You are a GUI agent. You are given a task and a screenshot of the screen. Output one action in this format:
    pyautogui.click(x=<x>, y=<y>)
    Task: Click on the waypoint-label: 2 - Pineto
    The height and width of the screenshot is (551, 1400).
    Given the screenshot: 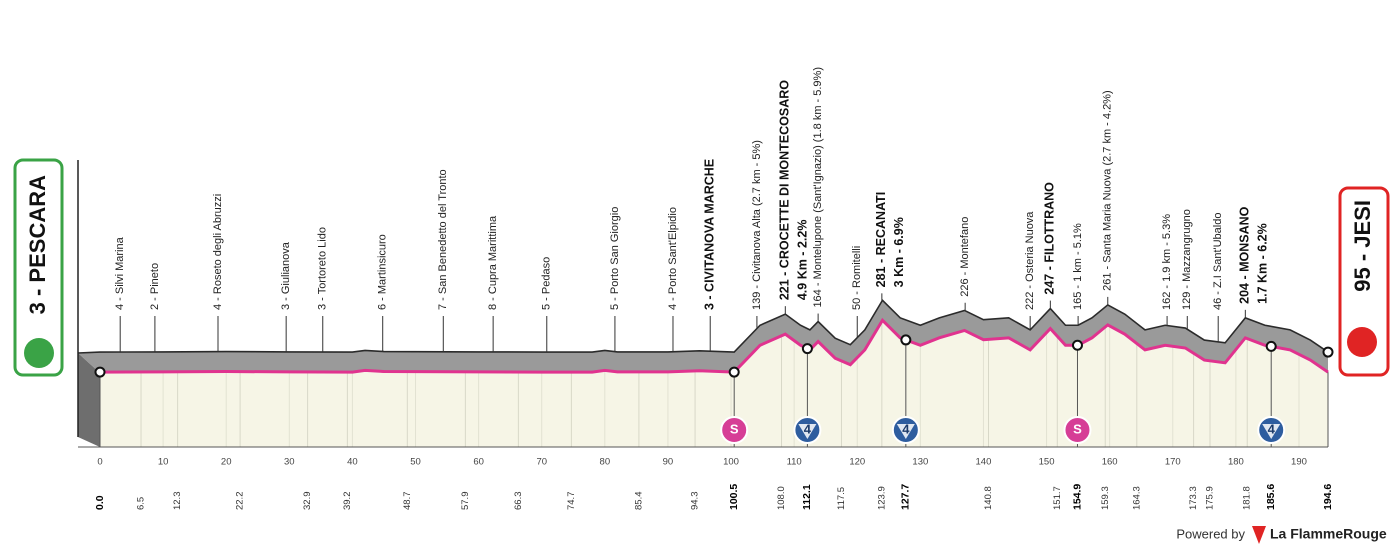 What is the action you would take?
    pyautogui.click(x=155, y=286)
    